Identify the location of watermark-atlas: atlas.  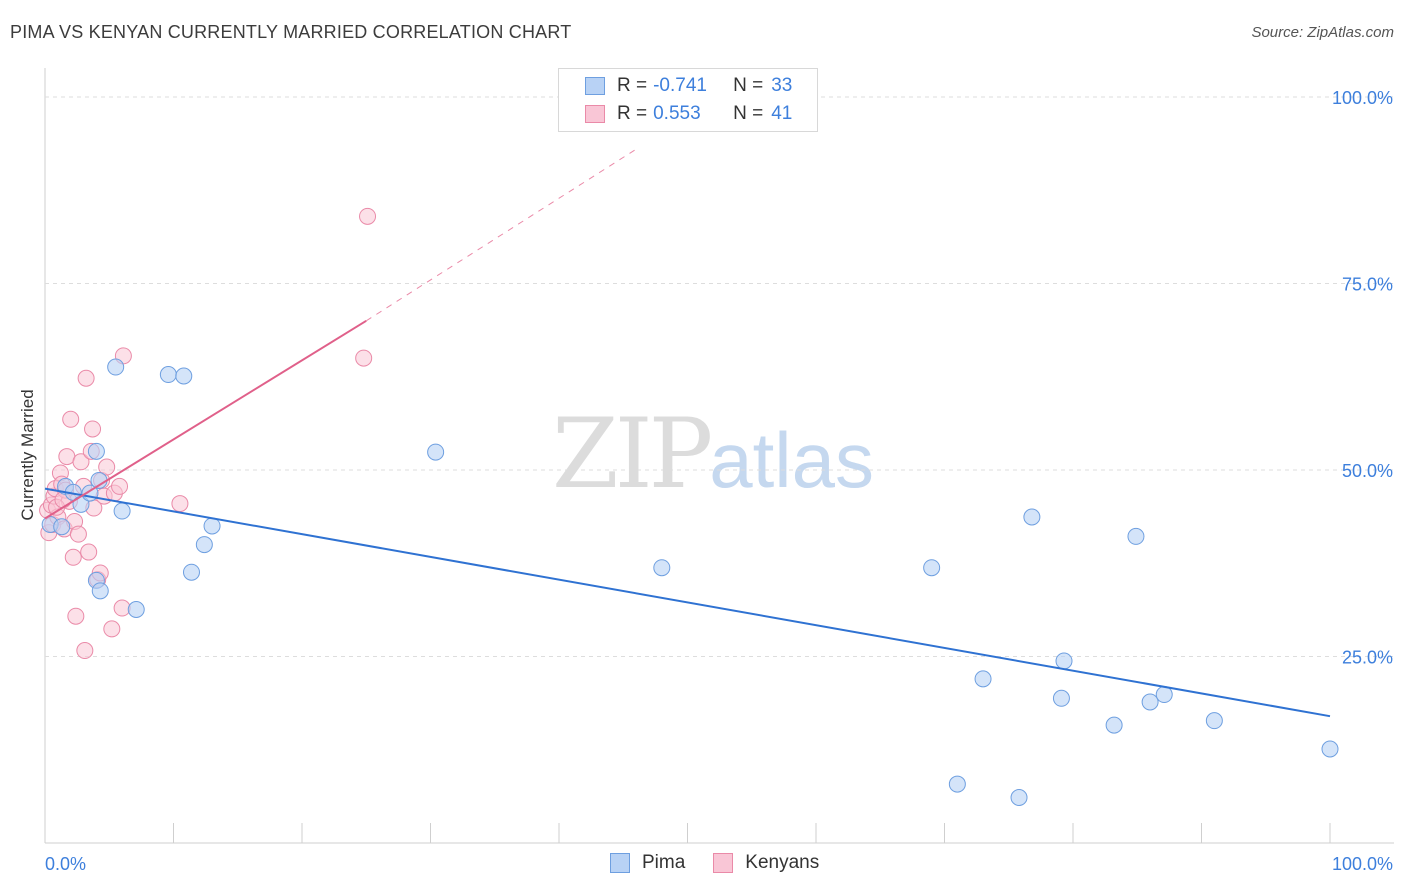
(791, 460).